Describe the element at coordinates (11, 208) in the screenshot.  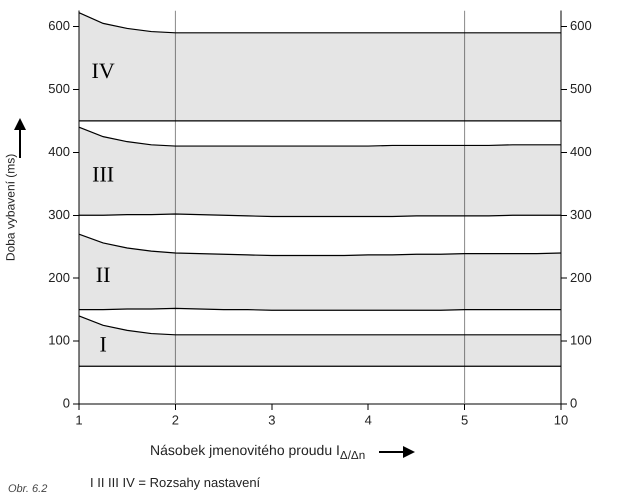
I see `y-axis-title: Doba vybavení (ms)` at that location.